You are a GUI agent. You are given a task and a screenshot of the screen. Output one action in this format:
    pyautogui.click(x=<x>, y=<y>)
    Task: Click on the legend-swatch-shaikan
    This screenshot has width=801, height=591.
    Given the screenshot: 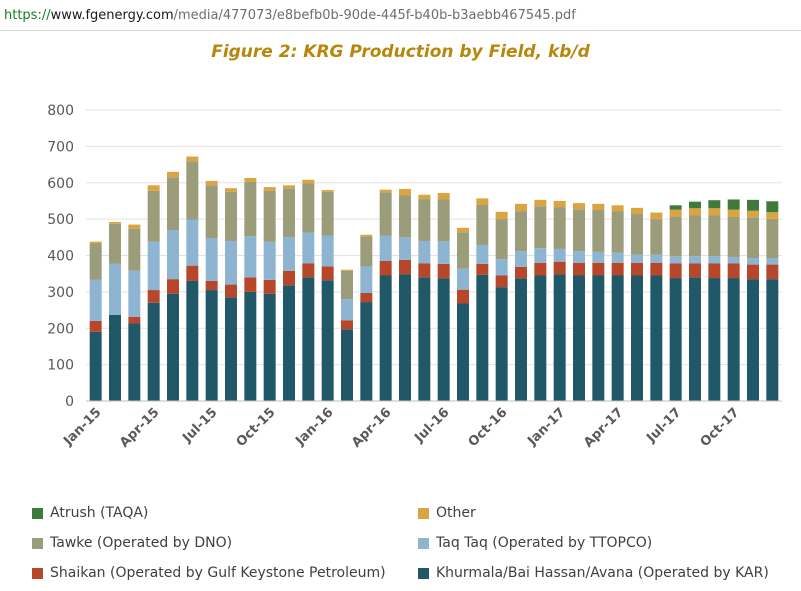 What is the action you would take?
    pyautogui.click(x=37, y=573)
    